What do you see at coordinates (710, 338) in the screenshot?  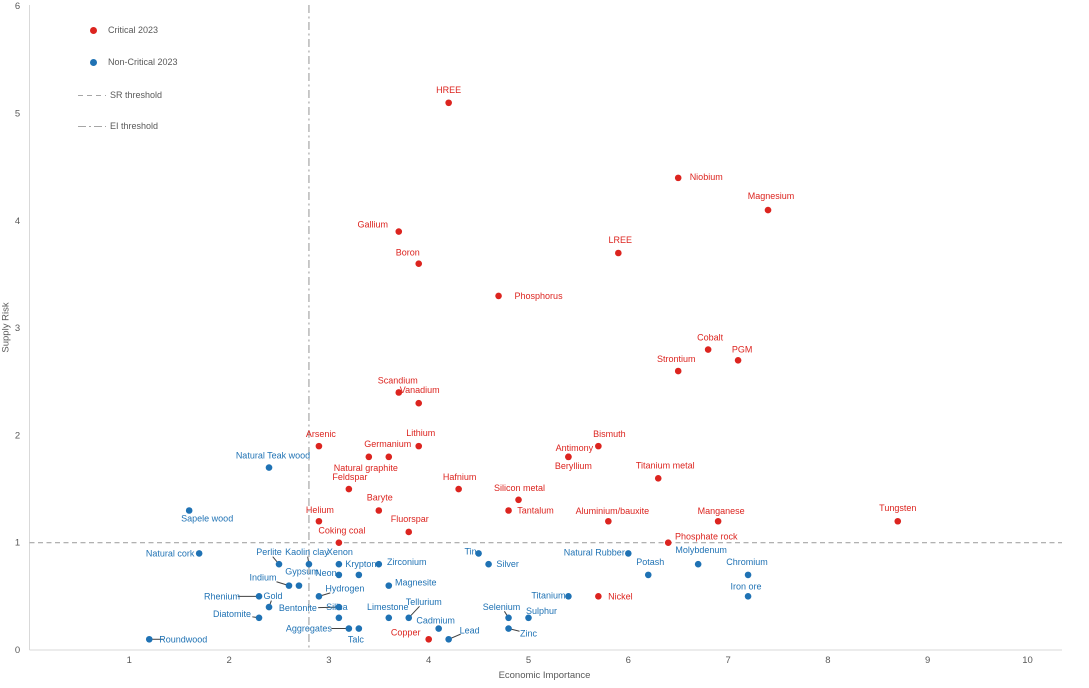 I see `point-label-cobalt: Cobalt` at bounding box center [710, 338].